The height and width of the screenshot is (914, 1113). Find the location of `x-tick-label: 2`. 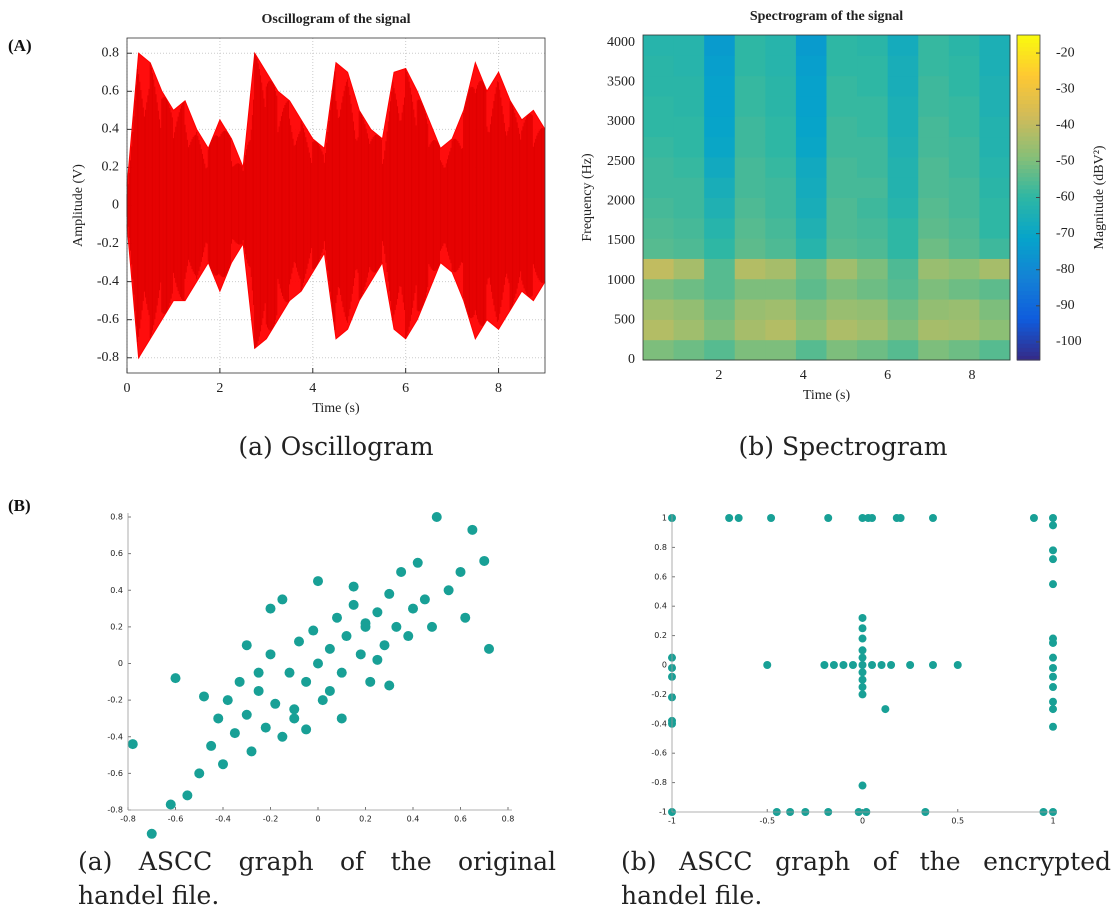

x-tick-label: 2 is located at coordinates (219, 388).